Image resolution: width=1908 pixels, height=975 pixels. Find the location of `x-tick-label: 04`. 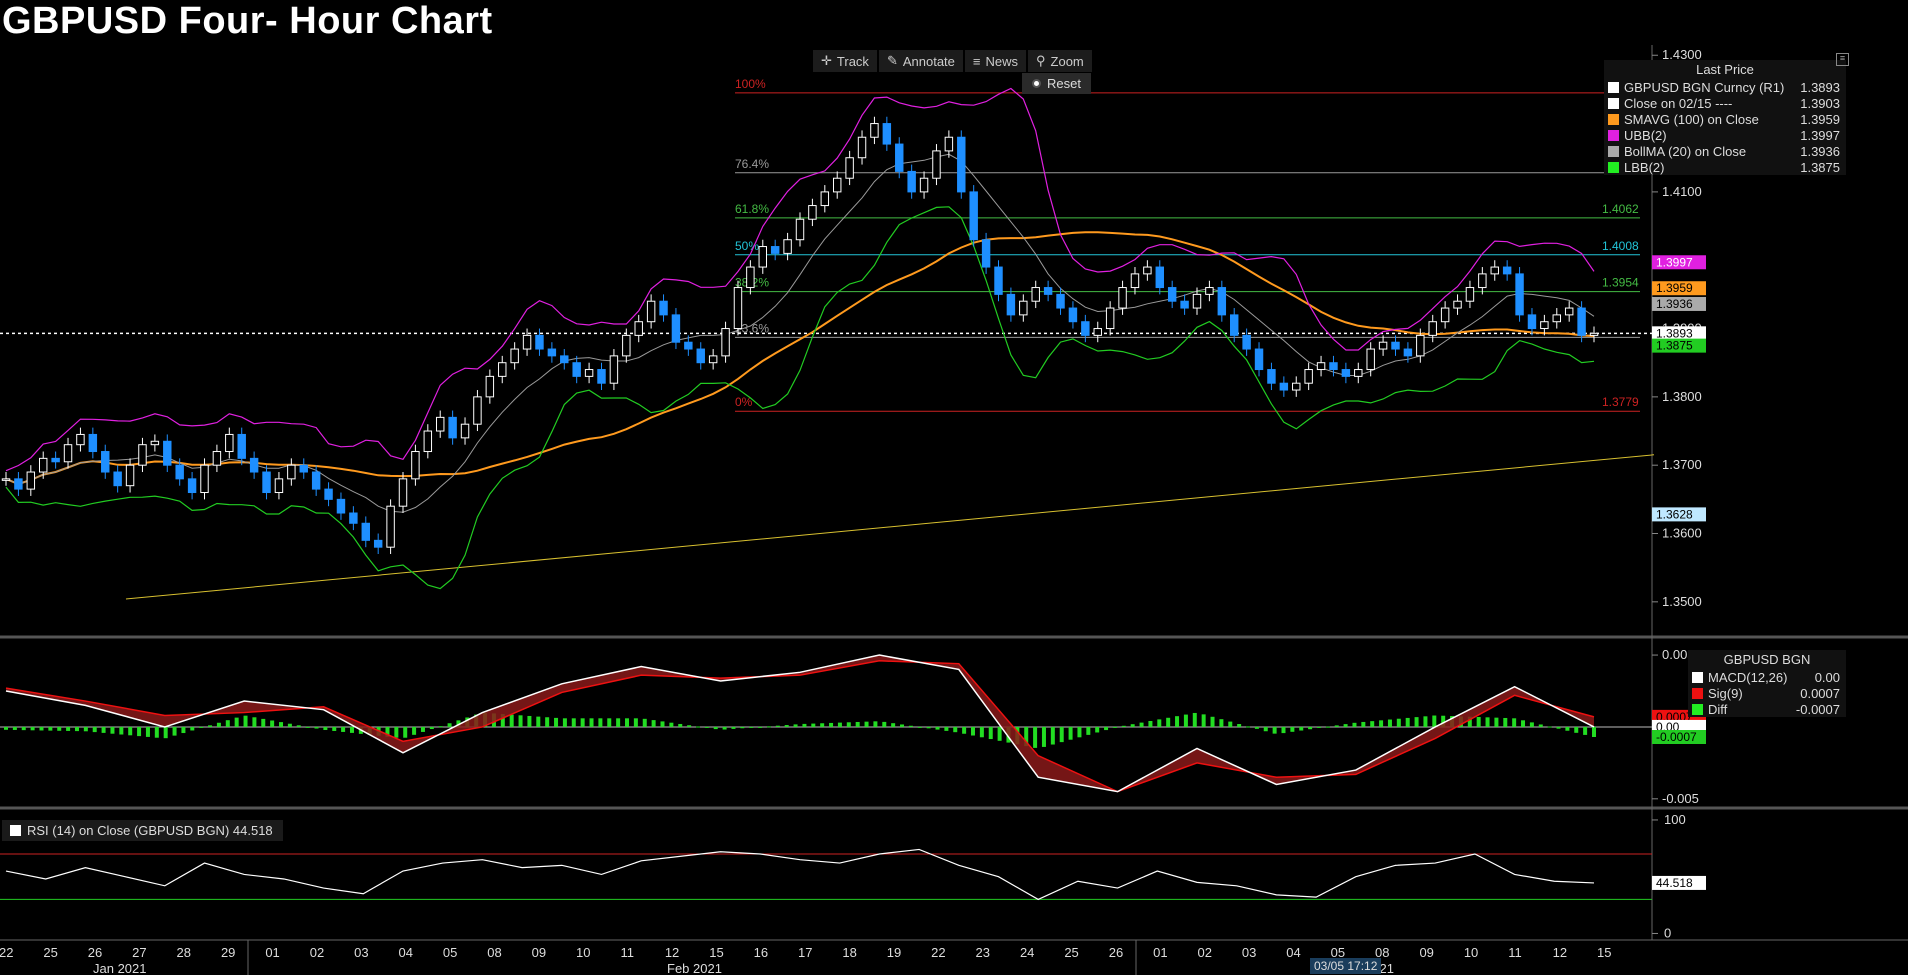

x-tick-label: 04 is located at coordinates (406, 952).